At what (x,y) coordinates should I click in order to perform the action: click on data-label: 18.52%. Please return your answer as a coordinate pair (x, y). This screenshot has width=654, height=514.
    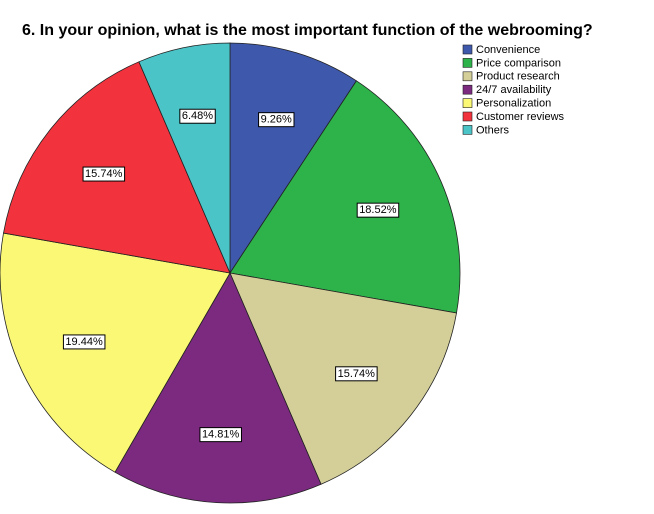
    Looking at the image, I should click on (378, 210).